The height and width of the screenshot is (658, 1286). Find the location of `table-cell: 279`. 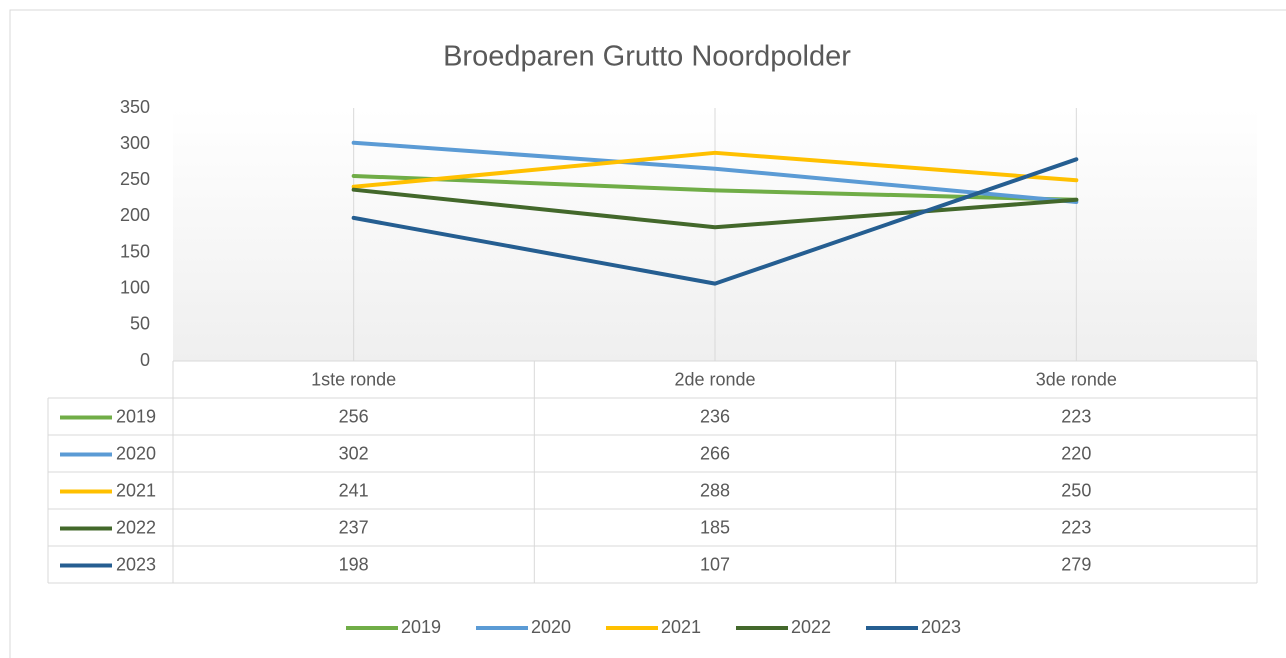

table-cell: 279 is located at coordinates (1076, 564).